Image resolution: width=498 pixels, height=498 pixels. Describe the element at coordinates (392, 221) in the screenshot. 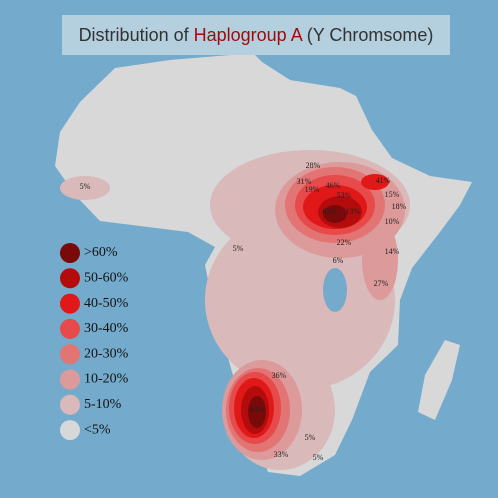

I see `map-label: 10%` at that location.